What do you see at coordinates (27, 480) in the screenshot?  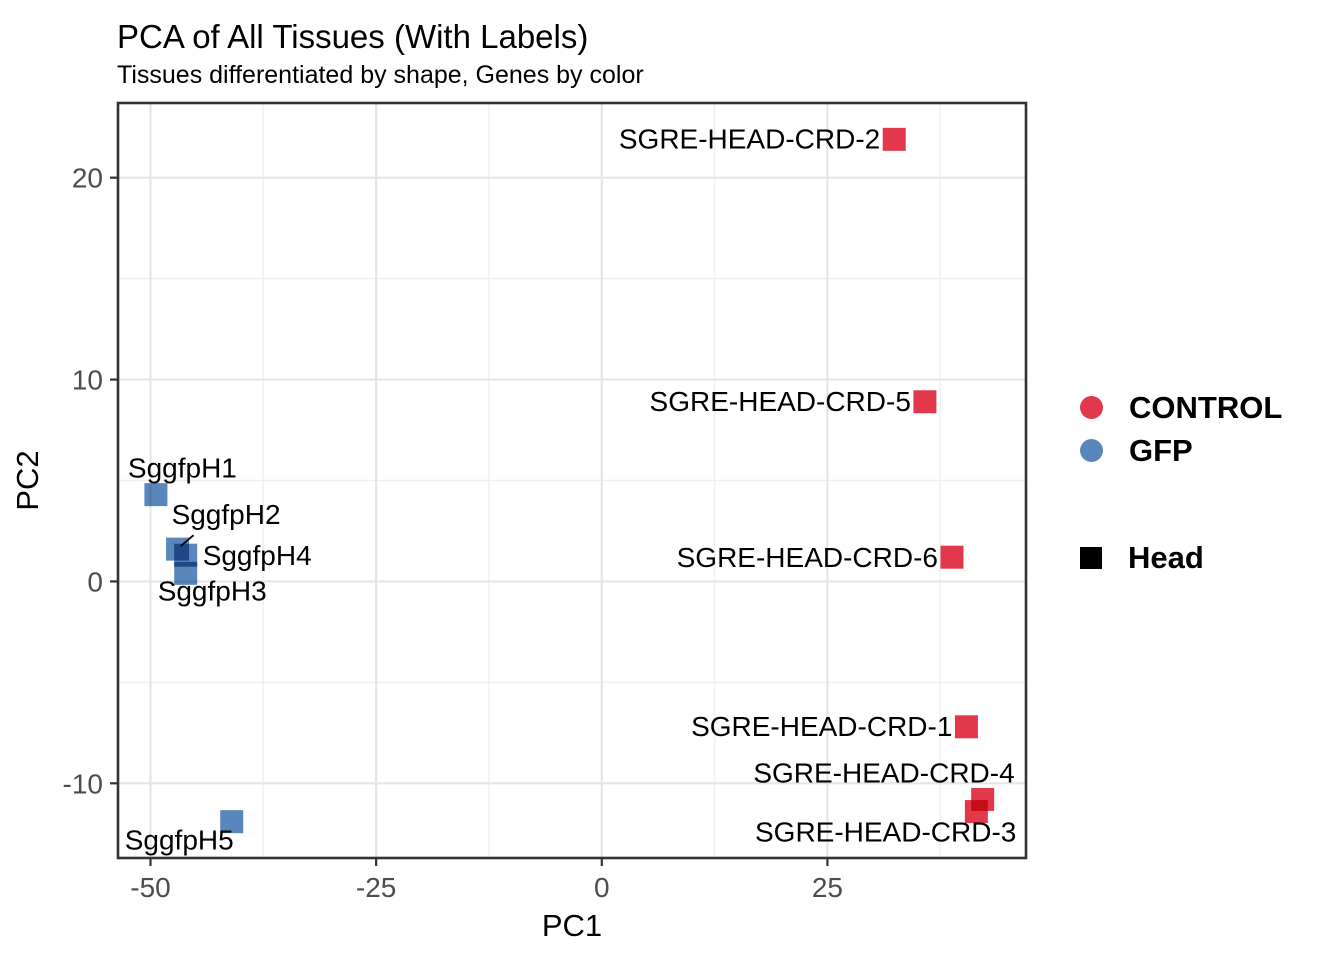 I see `y-axis-title: PC2` at bounding box center [27, 480].